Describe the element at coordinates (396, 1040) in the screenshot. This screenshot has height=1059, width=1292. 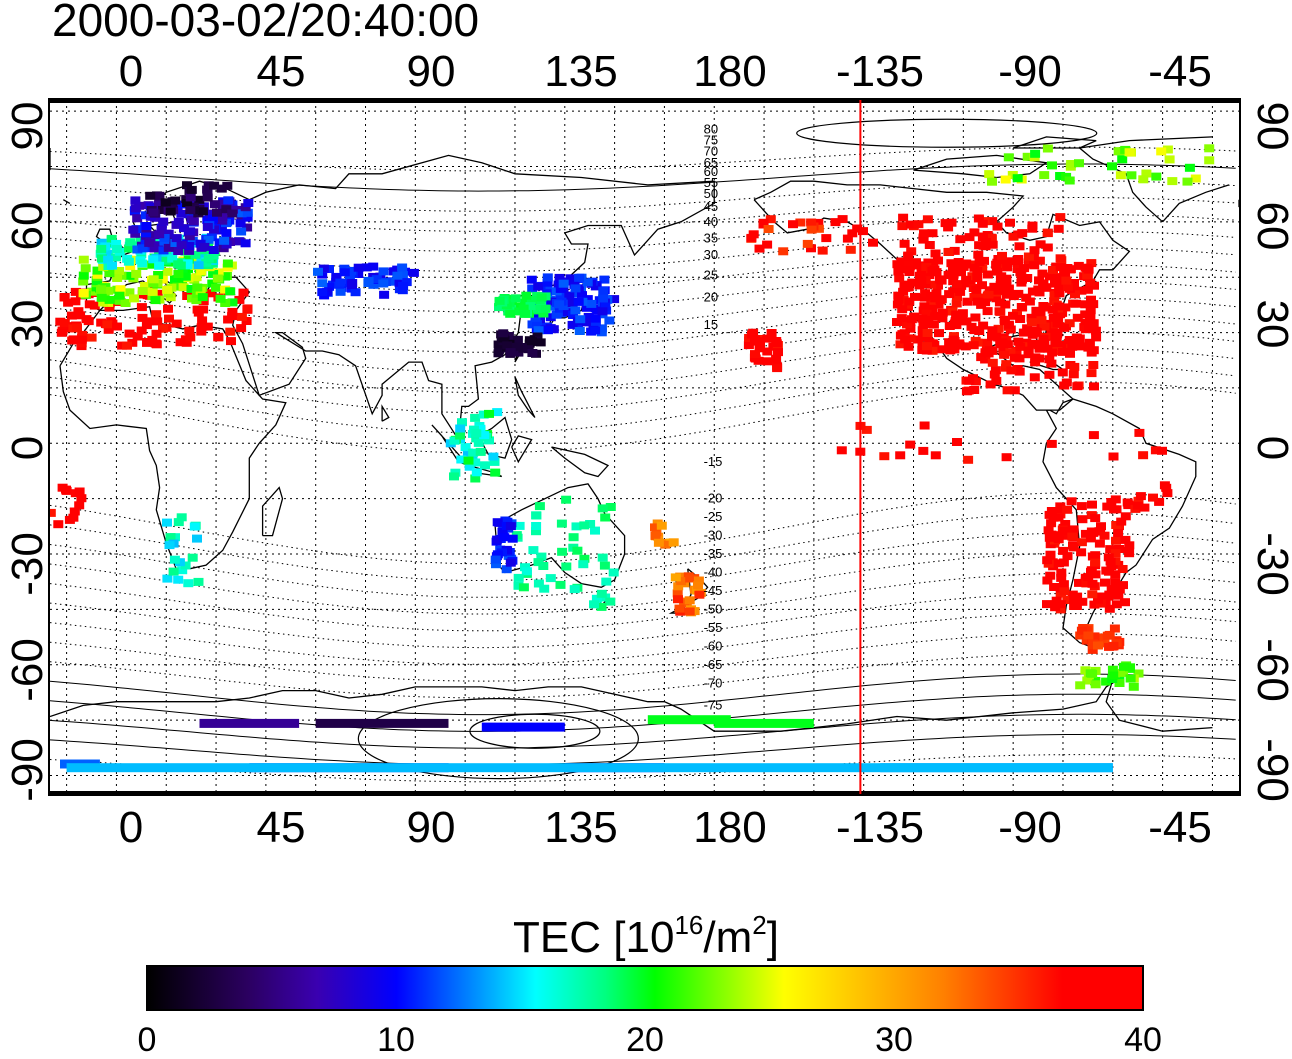
I see `colorbar-tick: 10` at that location.